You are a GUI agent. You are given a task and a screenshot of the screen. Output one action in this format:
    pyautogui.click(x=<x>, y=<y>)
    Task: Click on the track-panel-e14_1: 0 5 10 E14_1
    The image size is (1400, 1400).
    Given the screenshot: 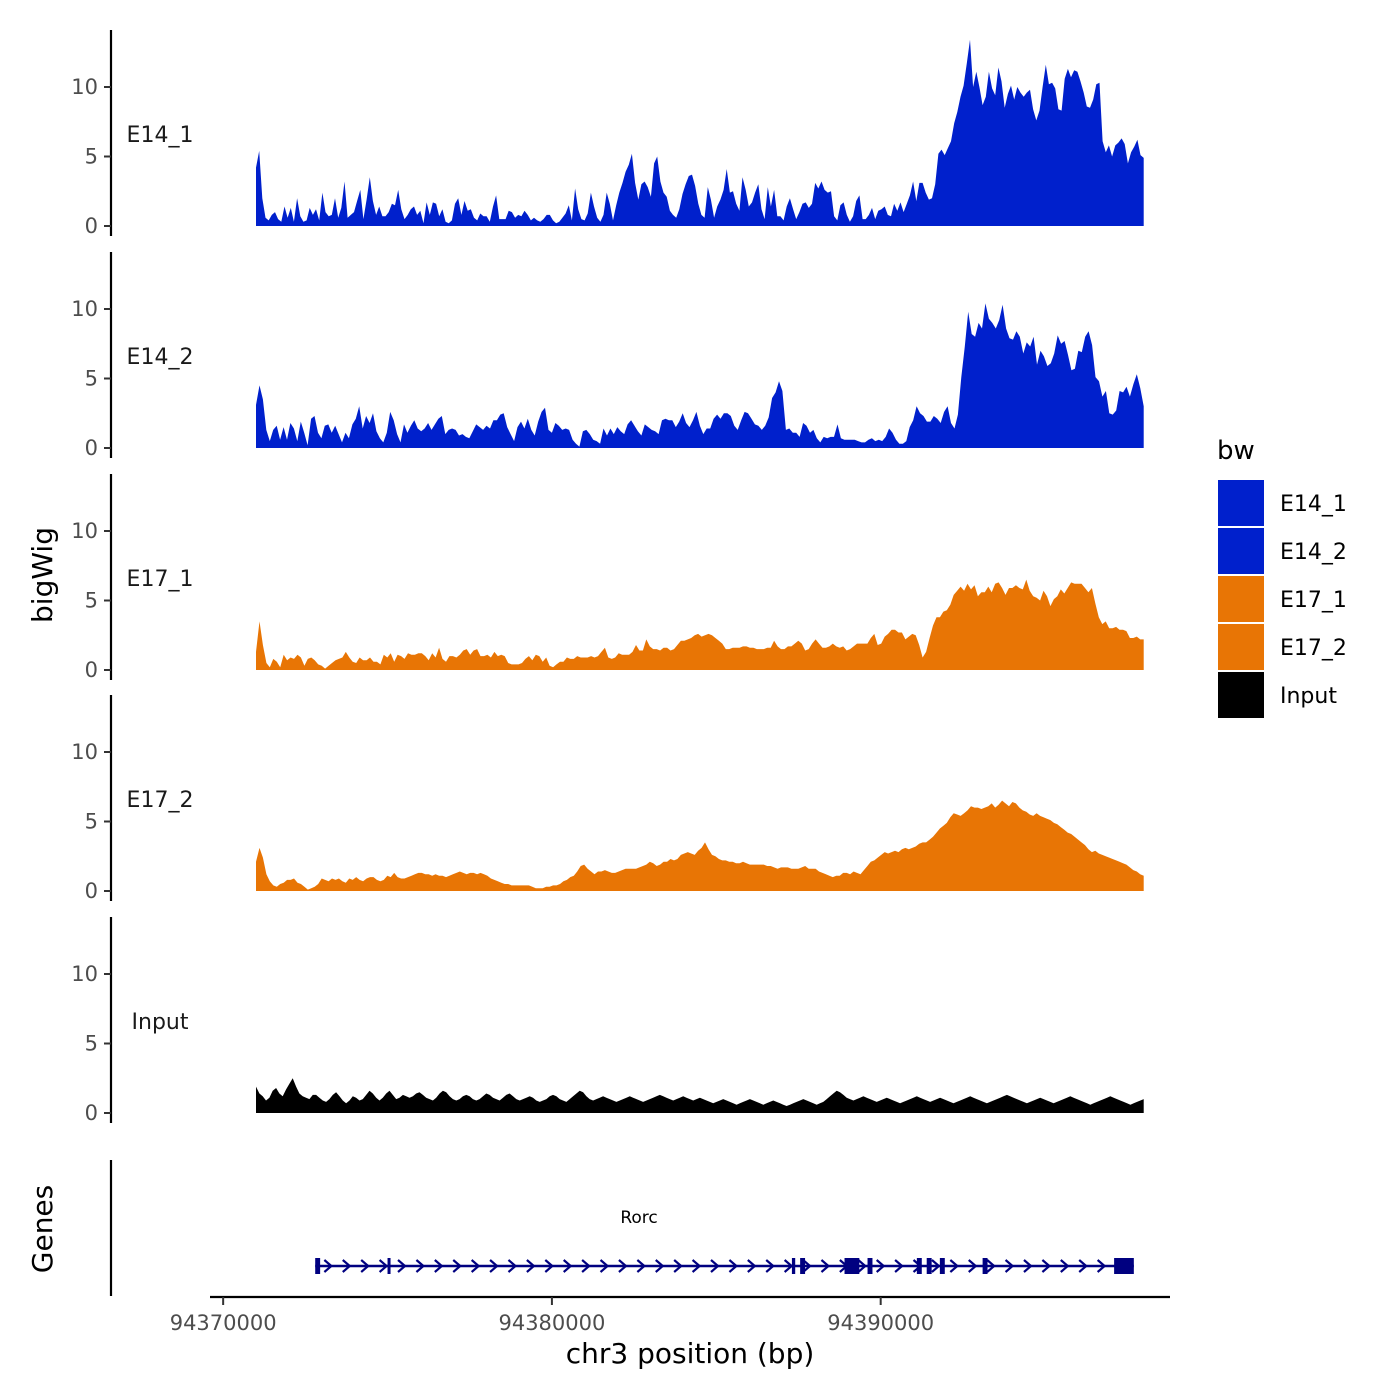 What is the action you would take?
    pyautogui.click(x=607, y=134)
    